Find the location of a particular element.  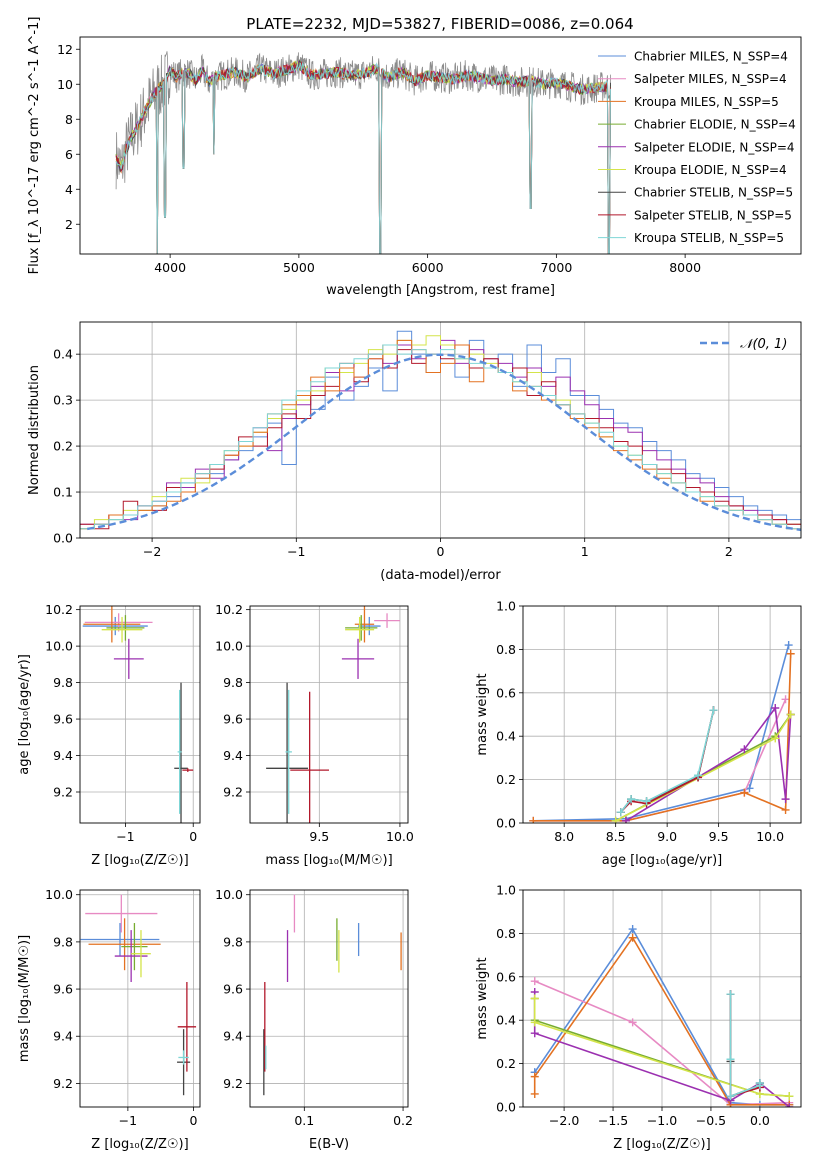

y-tick-label: 0.0 is located at coordinates (506, 1107).